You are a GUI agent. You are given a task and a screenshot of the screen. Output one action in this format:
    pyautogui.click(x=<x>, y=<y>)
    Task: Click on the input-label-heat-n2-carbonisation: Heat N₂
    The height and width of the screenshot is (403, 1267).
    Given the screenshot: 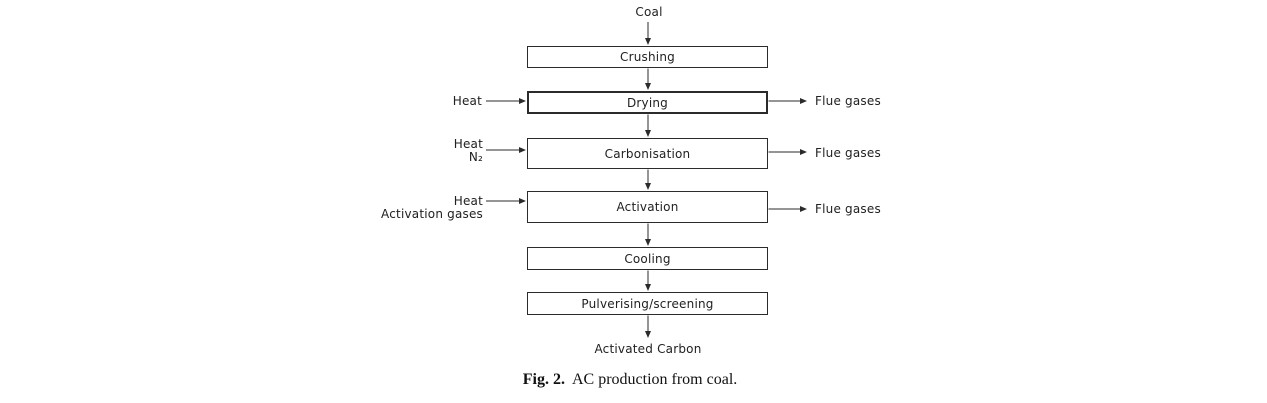 What is the action you would take?
    pyautogui.click(x=468, y=151)
    